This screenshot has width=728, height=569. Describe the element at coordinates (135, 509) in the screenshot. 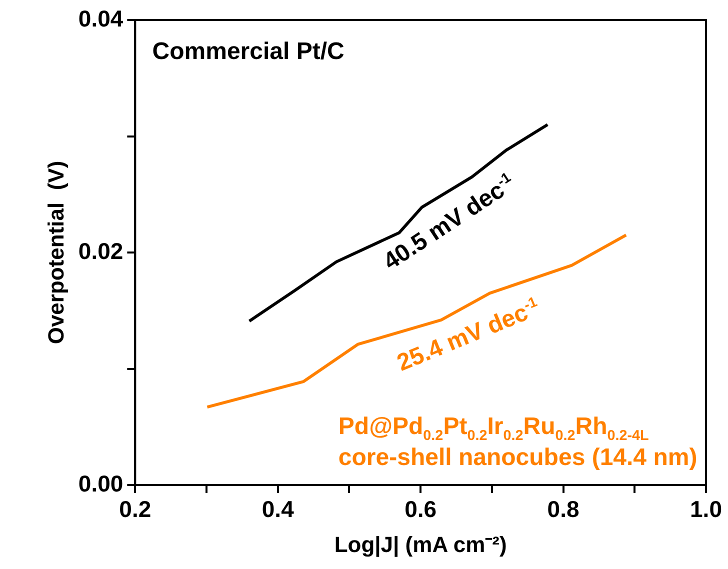

I see `x-tick-label: 0.2` at that location.